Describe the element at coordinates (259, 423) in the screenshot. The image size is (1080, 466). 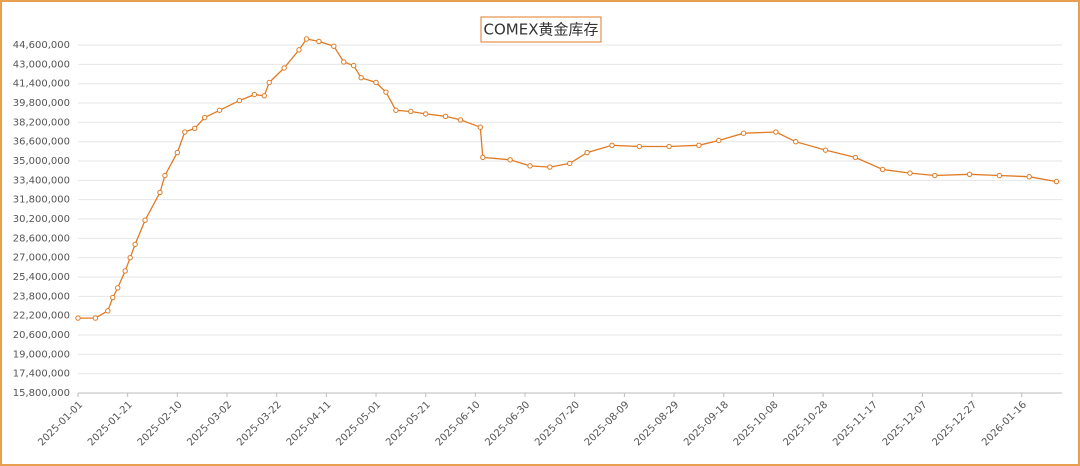
I see `x-tick-label: 2025-03-22` at that location.